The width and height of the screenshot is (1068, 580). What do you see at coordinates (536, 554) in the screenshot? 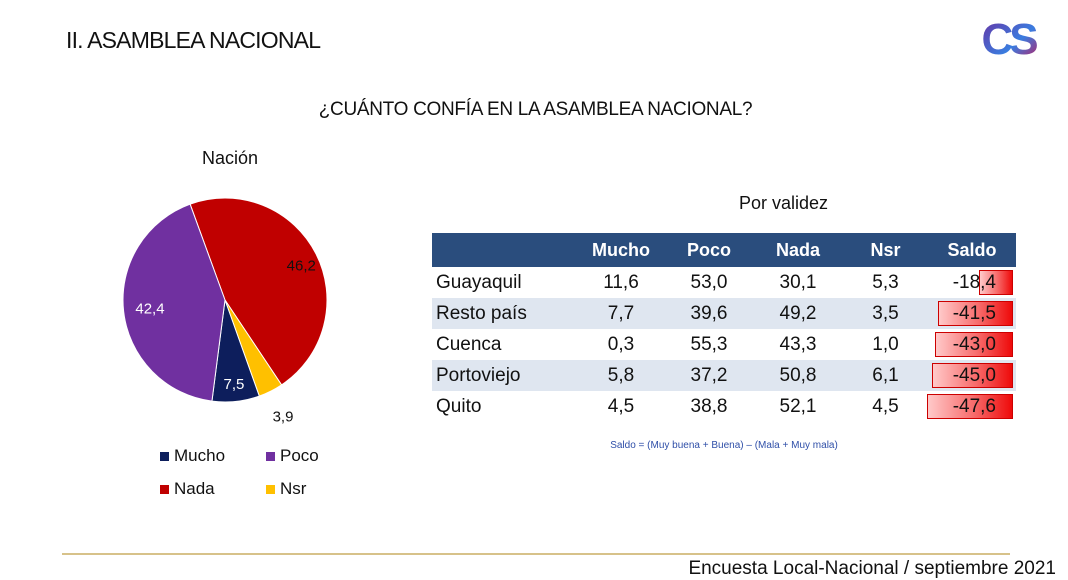
I see `footer-divider` at bounding box center [536, 554].